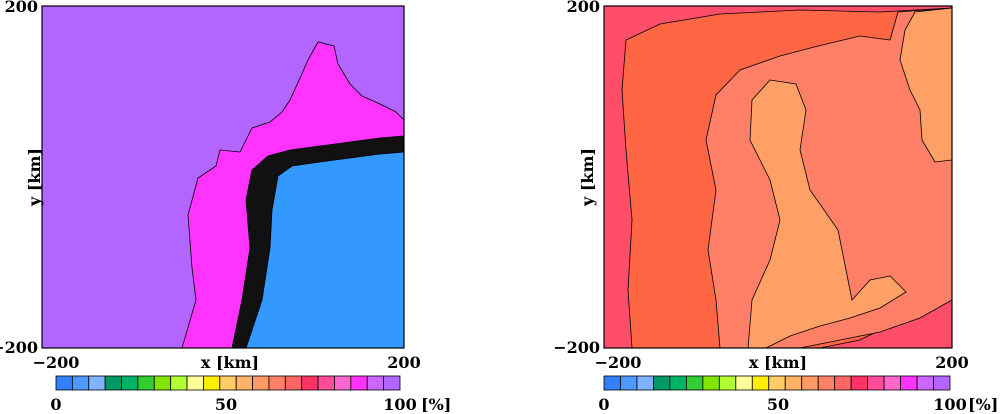  What do you see at coordinates (618, 362) in the screenshot?
I see `right-x-tick-left: −200` at bounding box center [618, 362].